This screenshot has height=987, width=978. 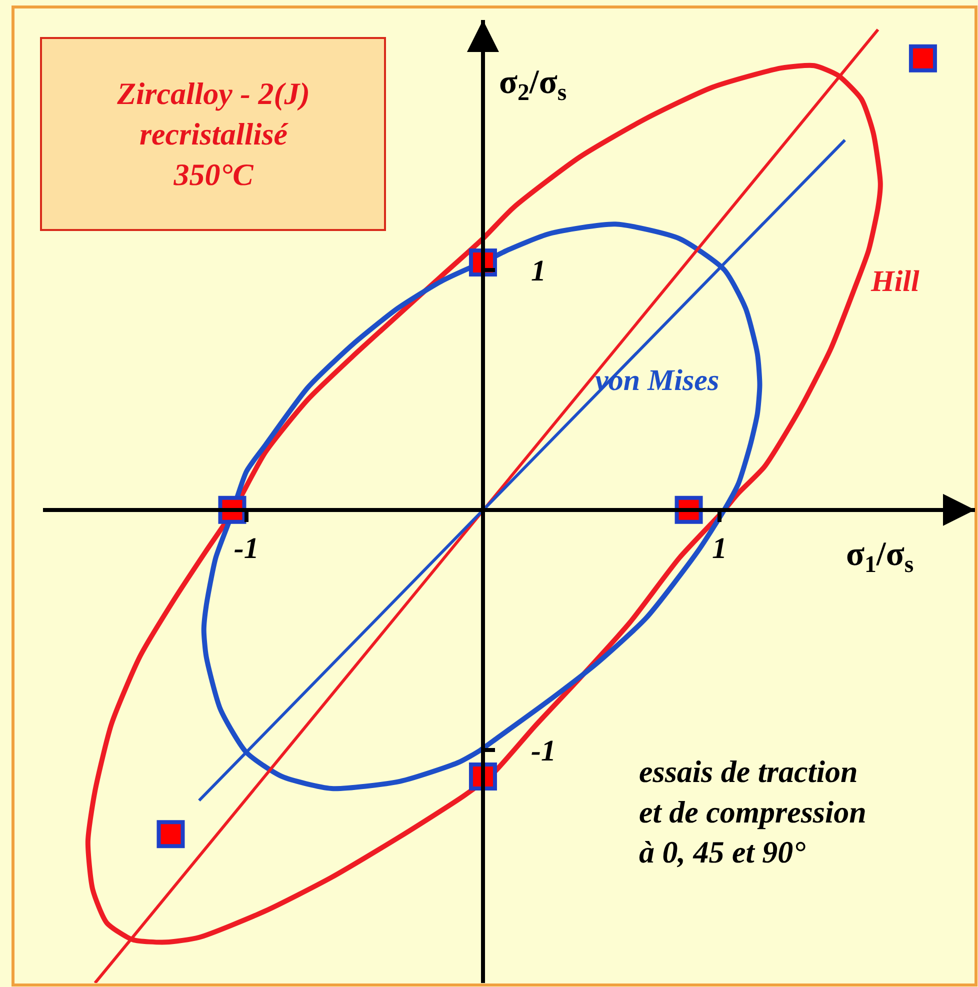 I want to click on text: Zircalloy - 2(J) recristallisé 350°C, so click(x=213, y=134).